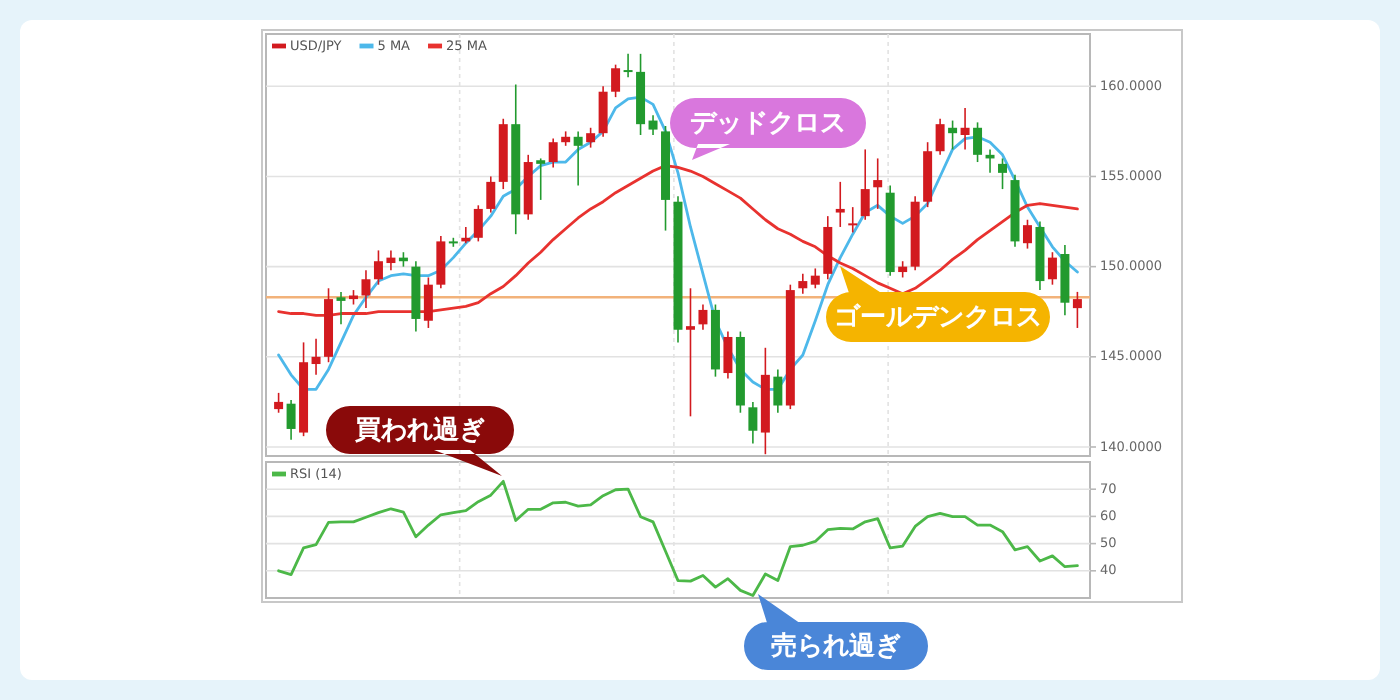 The image size is (1400, 700). Describe the element at coordinates (768, 124) in the screenshot. I see `annotation: デッドクロス` at that location.